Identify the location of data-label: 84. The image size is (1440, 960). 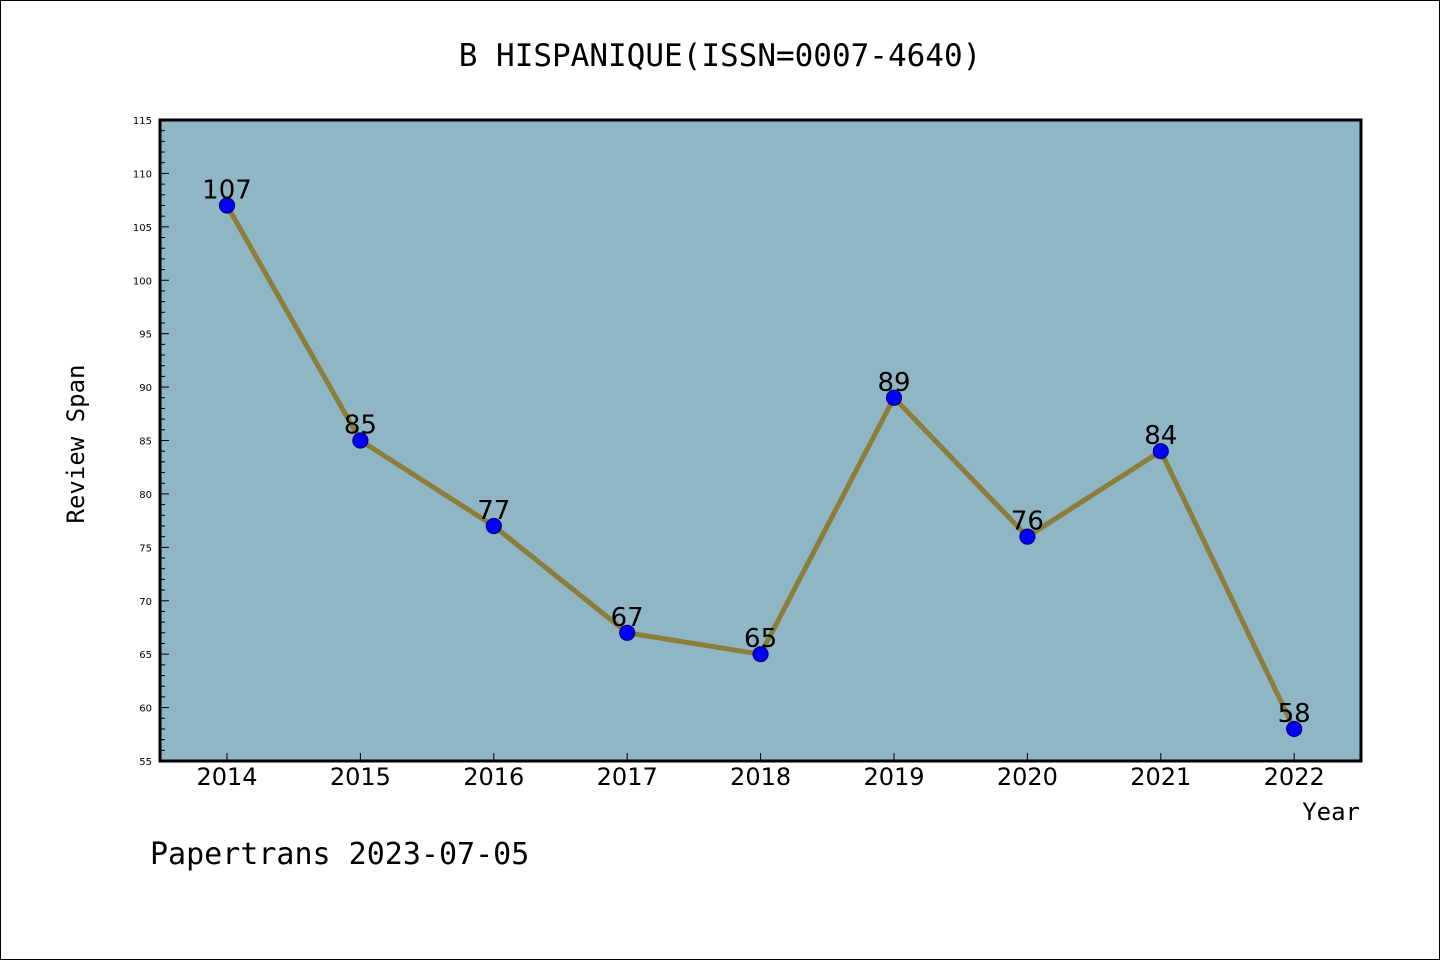
(1160, 436).